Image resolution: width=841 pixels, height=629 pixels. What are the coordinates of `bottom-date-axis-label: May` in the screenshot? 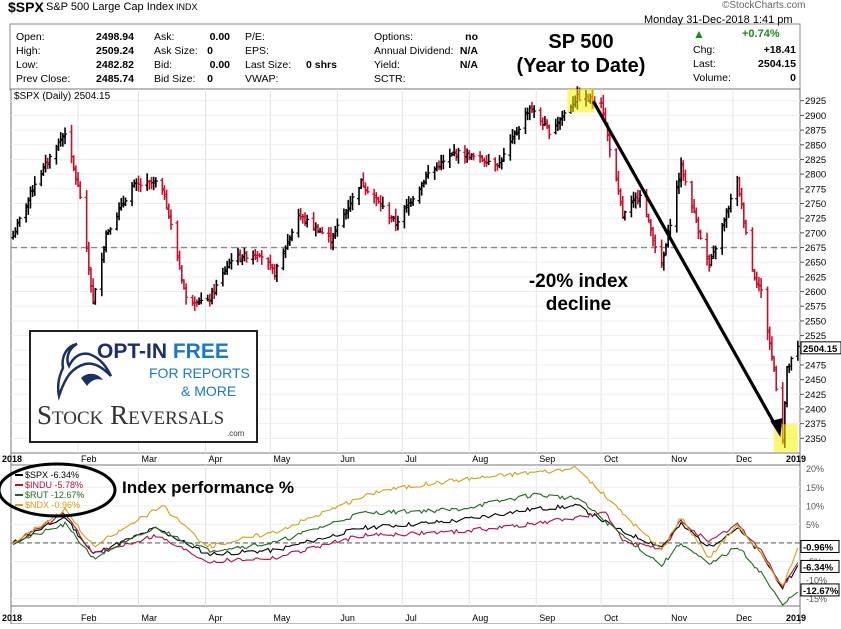 It's located at (282, 618).